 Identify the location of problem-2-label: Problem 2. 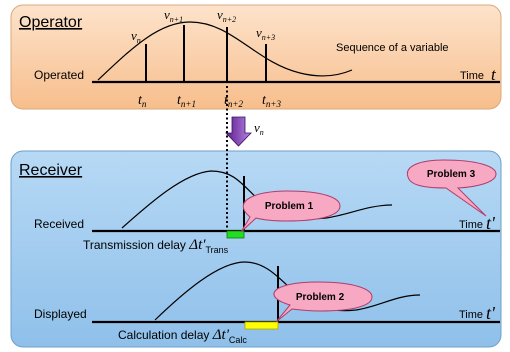
(320, 297).